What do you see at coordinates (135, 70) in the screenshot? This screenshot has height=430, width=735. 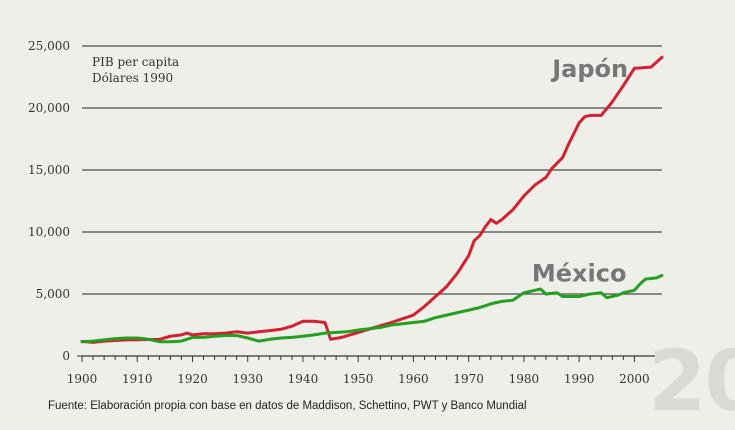 I see `chart-note: PIB per capita Dólares 1990` at bounding box center [135, 70].